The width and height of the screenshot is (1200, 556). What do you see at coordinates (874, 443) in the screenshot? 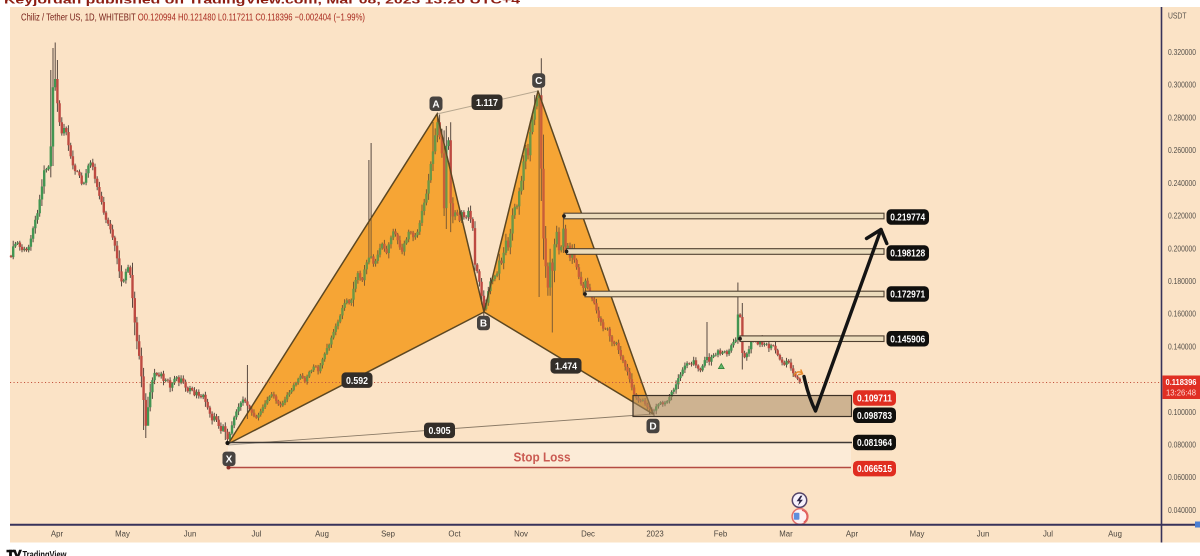
I see `svg-text: 0.081964` at bounding box center [874, 443].